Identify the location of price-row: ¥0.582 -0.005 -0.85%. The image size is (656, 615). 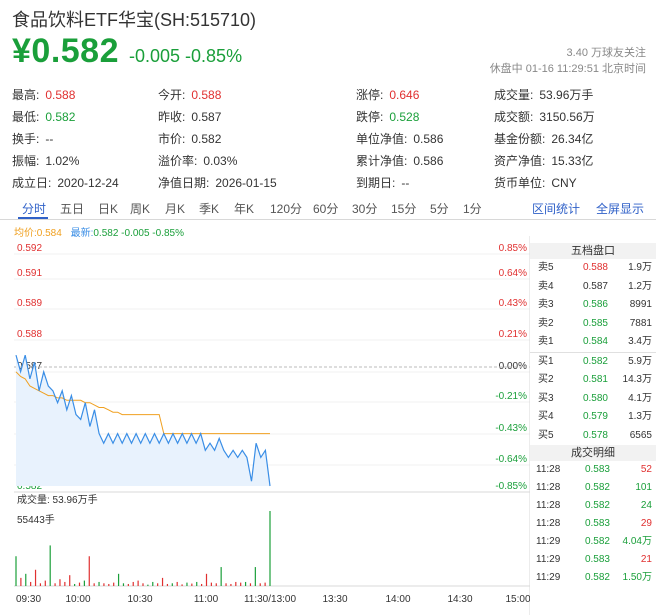
(127, 52).